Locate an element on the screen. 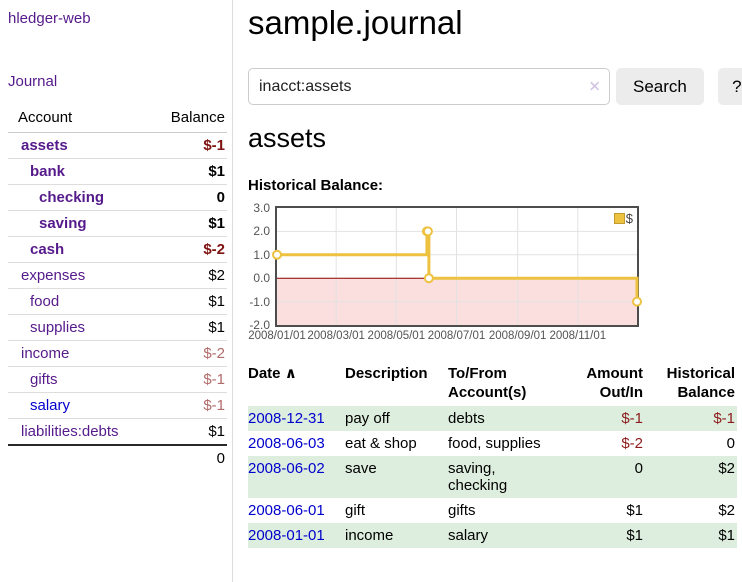 The height and width of the screenshot is (582, 742). chart-legend: $ is located at coordinates (623, 218).